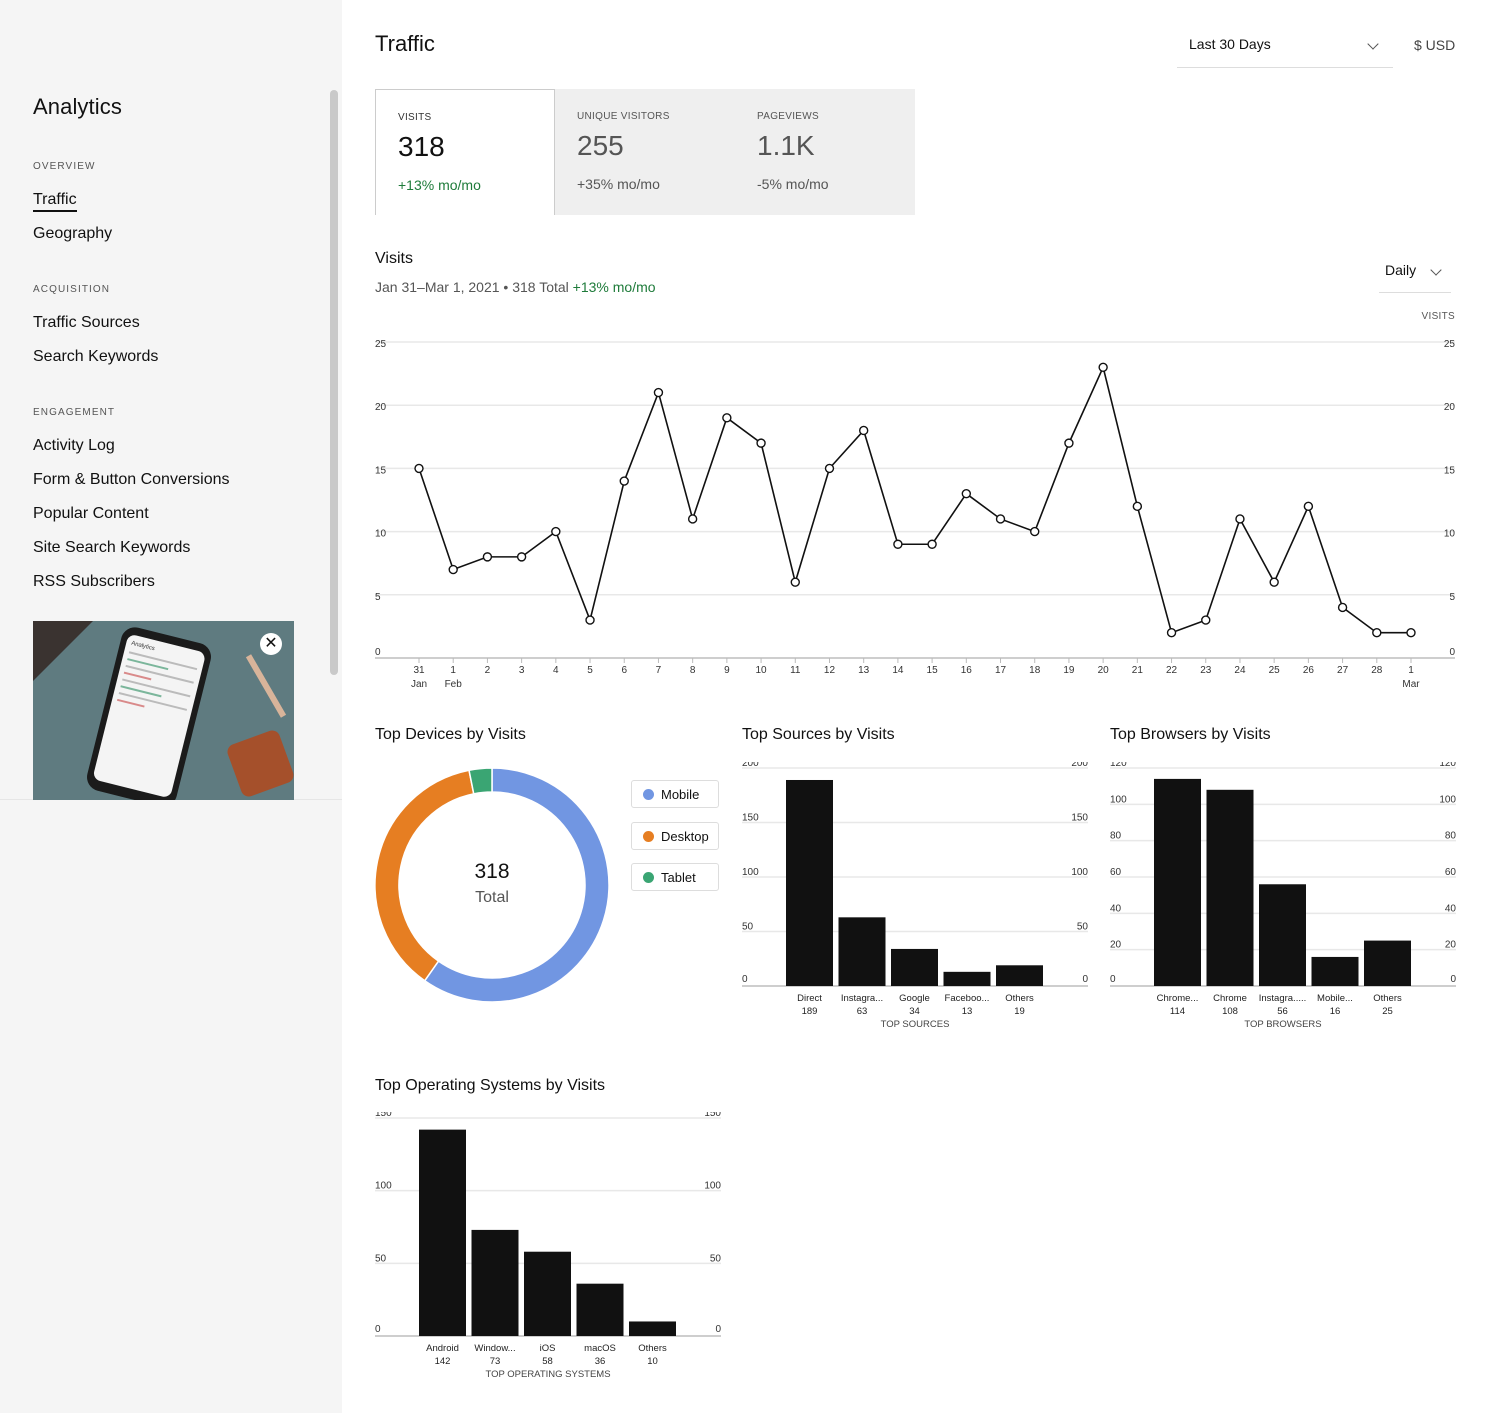 This screenshot has height=1413, width=1488. Describe the element at coordinates (648, 877) in the screenshot. I see `legend-dot-tablet` at that location.